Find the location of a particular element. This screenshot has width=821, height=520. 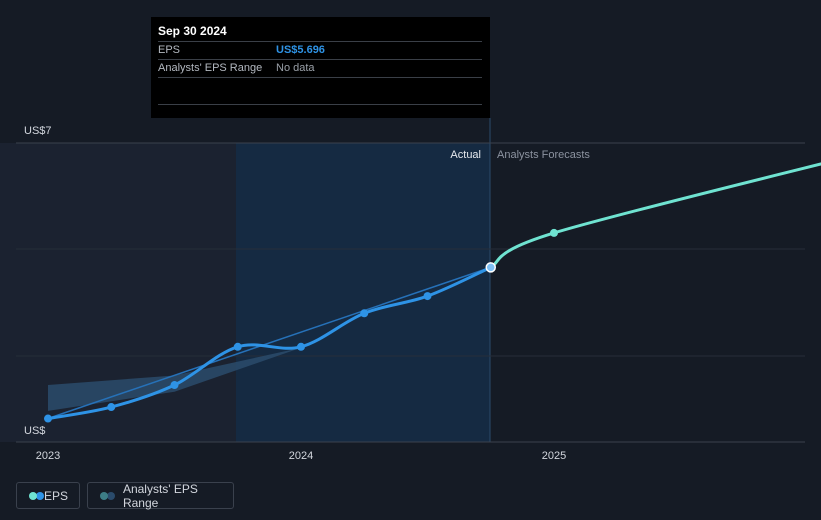

legend-eps-label: EPS is located at coordinates (55, 495).